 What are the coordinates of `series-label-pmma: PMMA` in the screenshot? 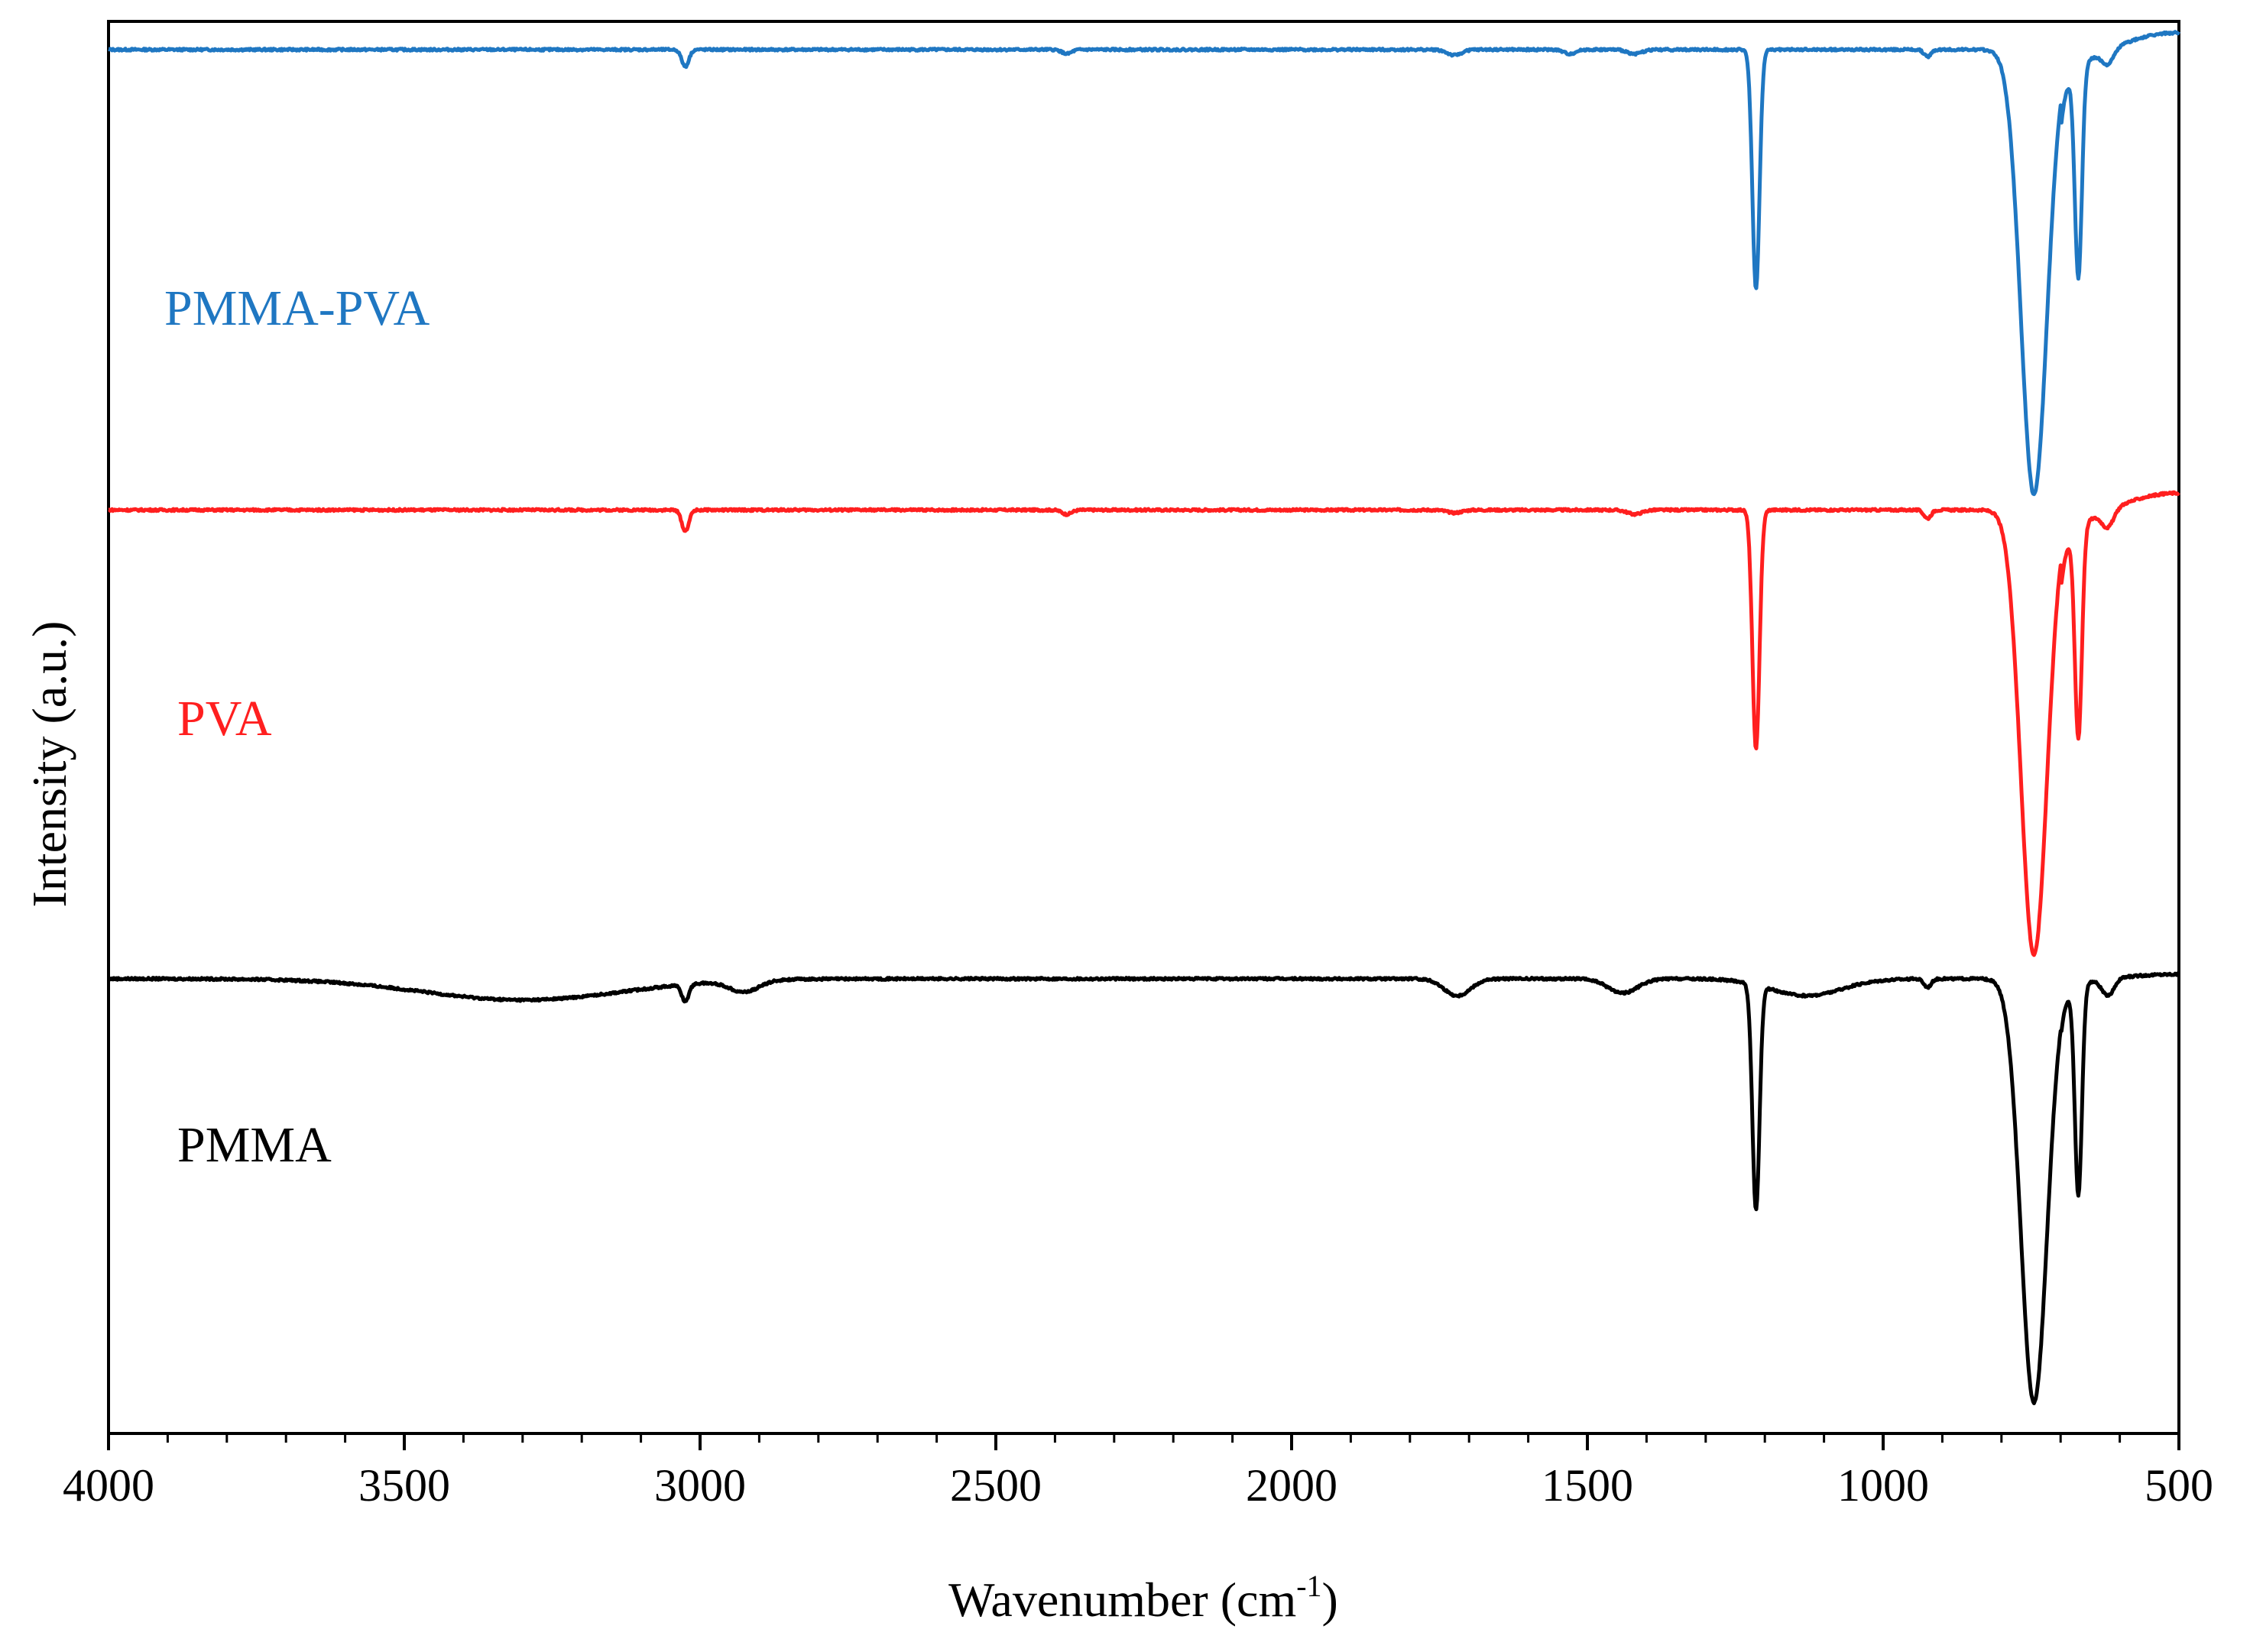 It's located at (254, 1145).